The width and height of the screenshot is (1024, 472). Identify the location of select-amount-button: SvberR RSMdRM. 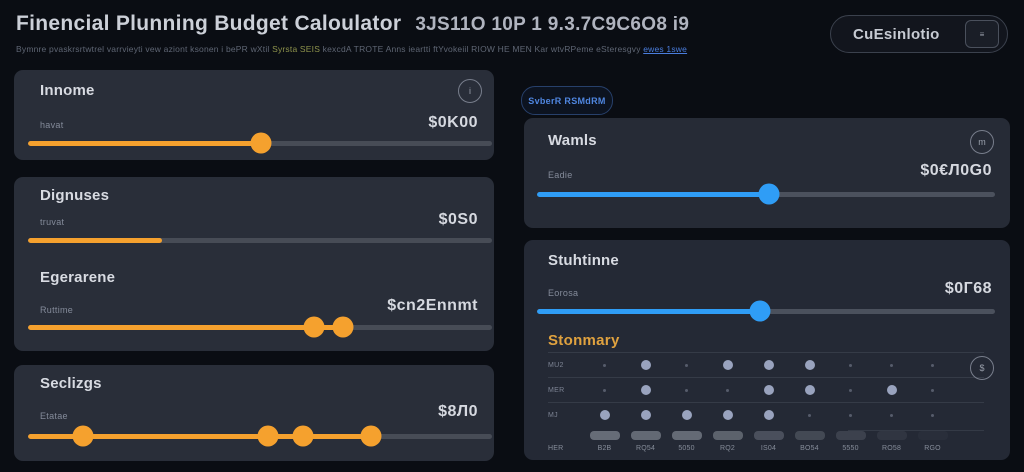
(567, 100).